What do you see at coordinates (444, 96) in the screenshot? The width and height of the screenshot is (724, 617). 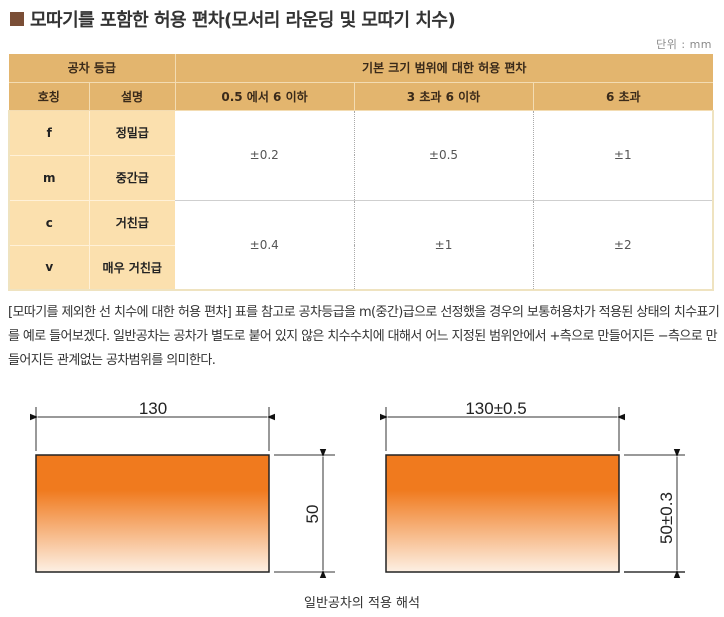 I see `header-range-2: 3 초과 6 이하` at bounding box center [444, 96].